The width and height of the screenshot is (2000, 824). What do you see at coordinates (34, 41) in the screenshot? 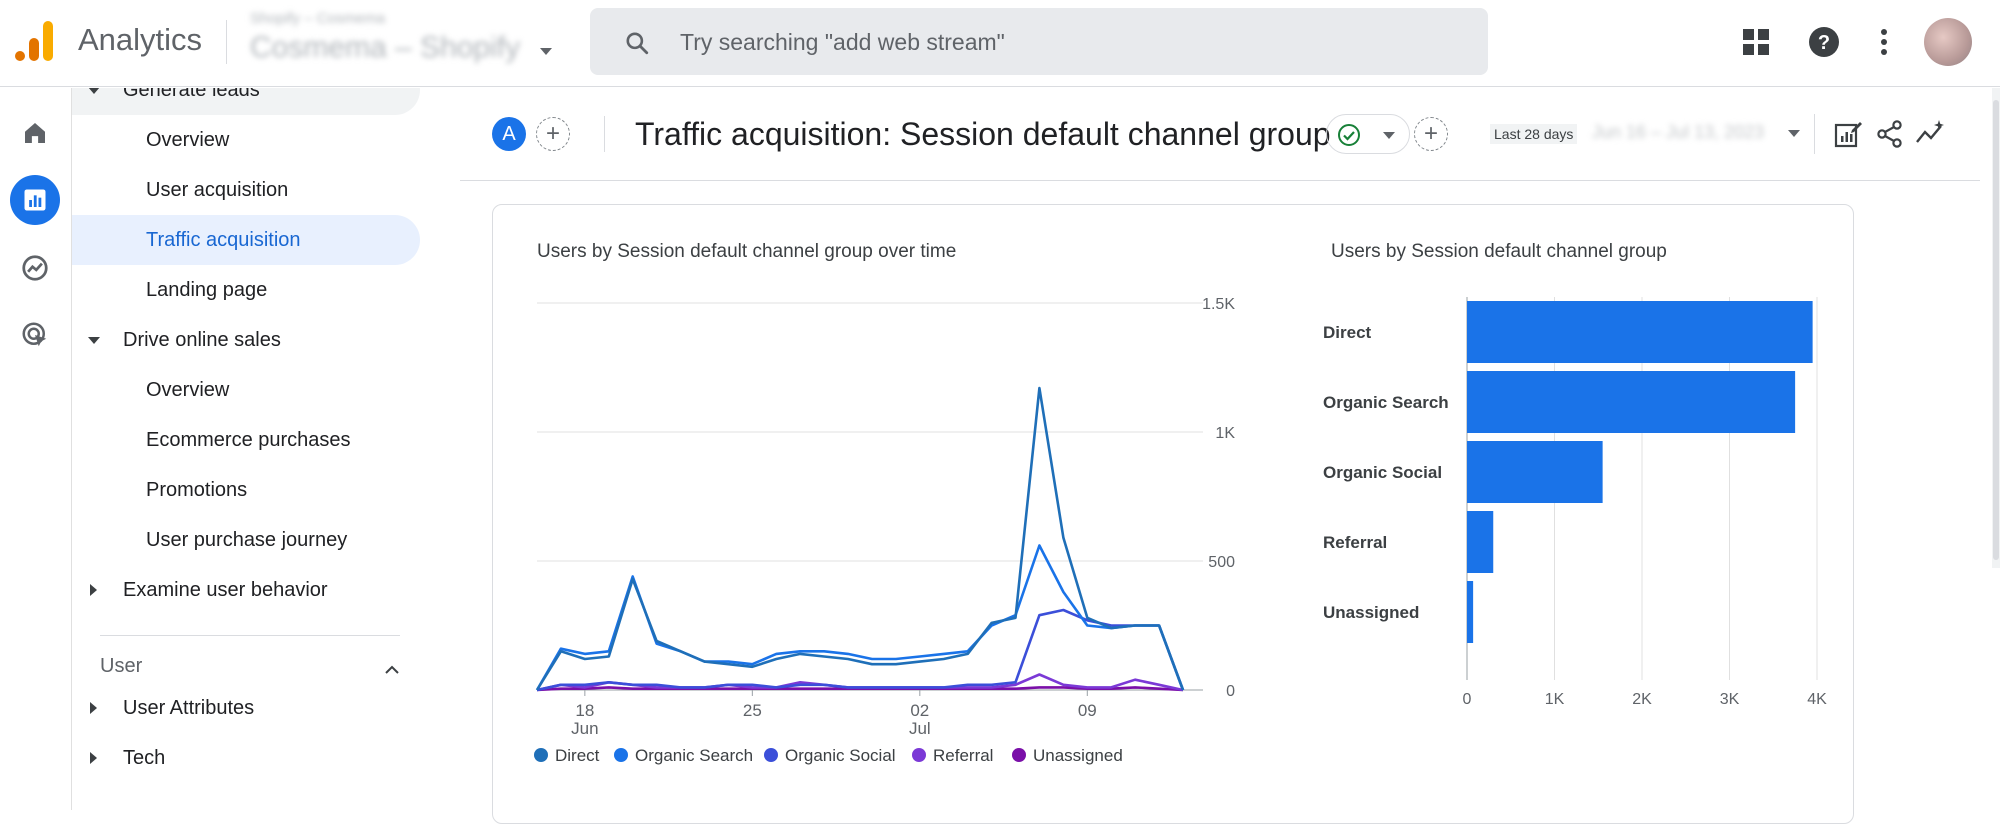
I see `analytics-logo-icon` at bounding box center [34, 41].